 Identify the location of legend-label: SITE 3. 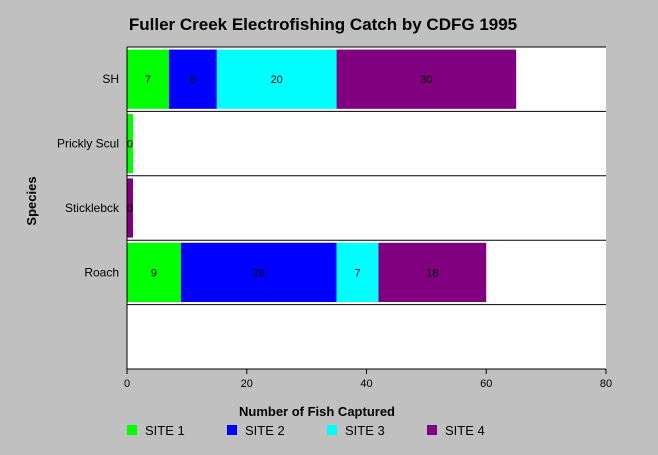
(365, 430).